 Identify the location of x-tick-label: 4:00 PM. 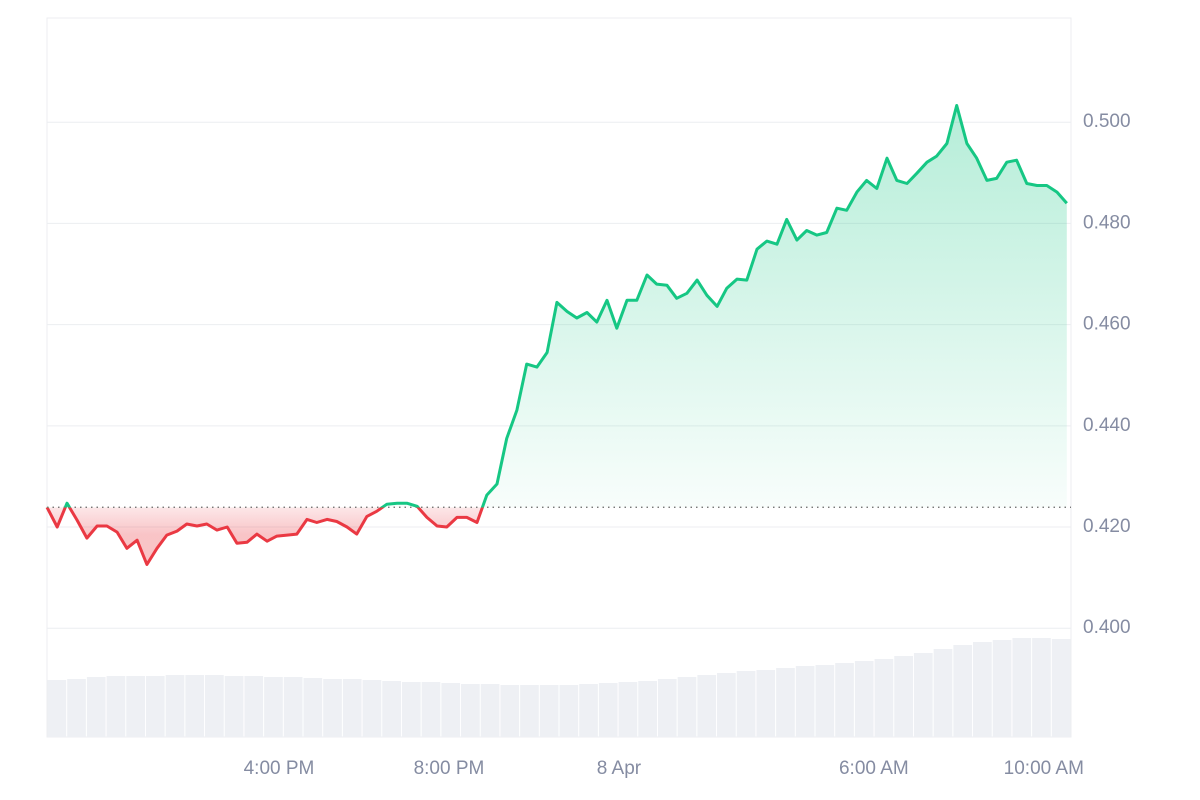
(279, 768).